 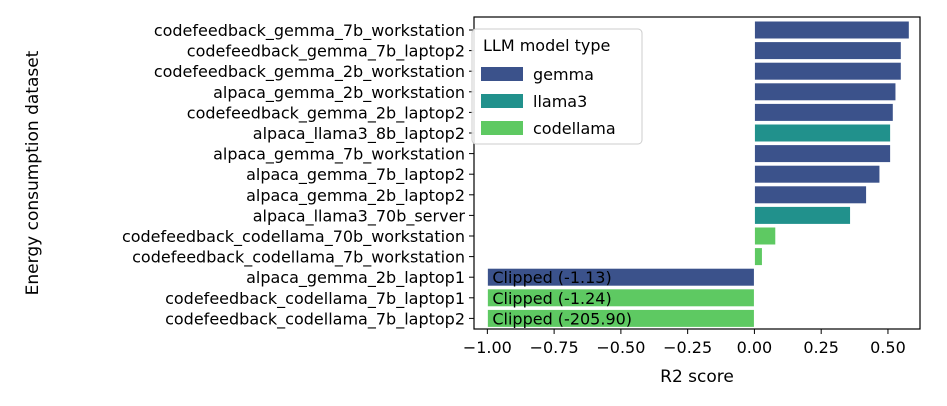 I want to click on legend-entries: gemma llama3 codellama, so click(x=548, y=101).